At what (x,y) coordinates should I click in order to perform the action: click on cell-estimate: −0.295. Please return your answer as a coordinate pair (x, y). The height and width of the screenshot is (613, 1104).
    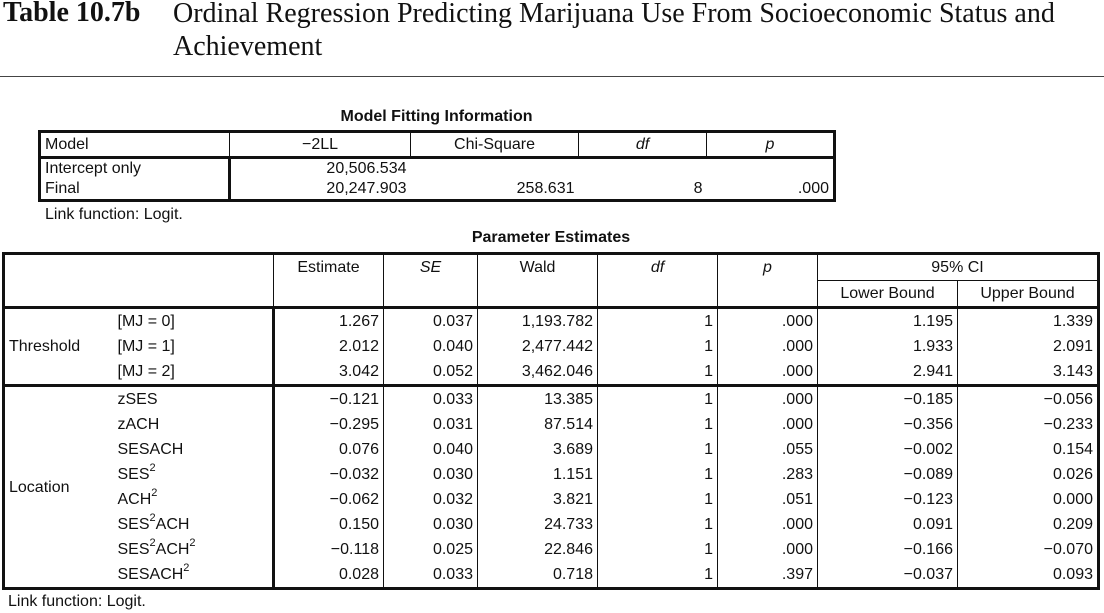
    Looking at the image, I should click on (354, 424).